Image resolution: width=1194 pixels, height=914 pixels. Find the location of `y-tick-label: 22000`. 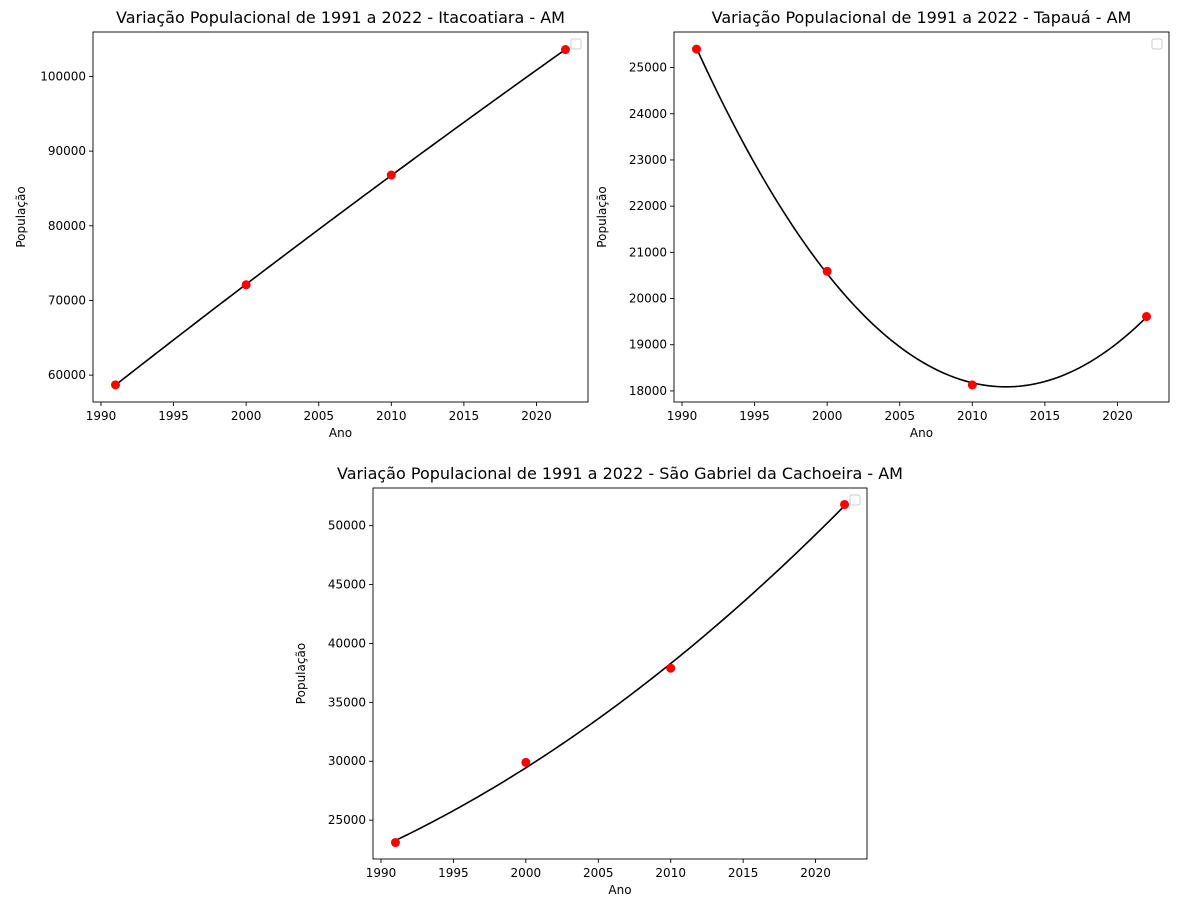

y-tick-label: 22000 is located at coordinates (648, 206).